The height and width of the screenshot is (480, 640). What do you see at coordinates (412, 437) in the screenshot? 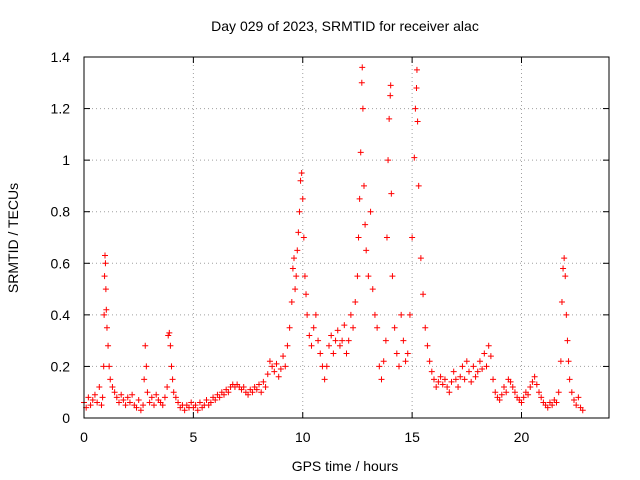
I see `x-tick-label: 15` at bounding box center [412, 437].